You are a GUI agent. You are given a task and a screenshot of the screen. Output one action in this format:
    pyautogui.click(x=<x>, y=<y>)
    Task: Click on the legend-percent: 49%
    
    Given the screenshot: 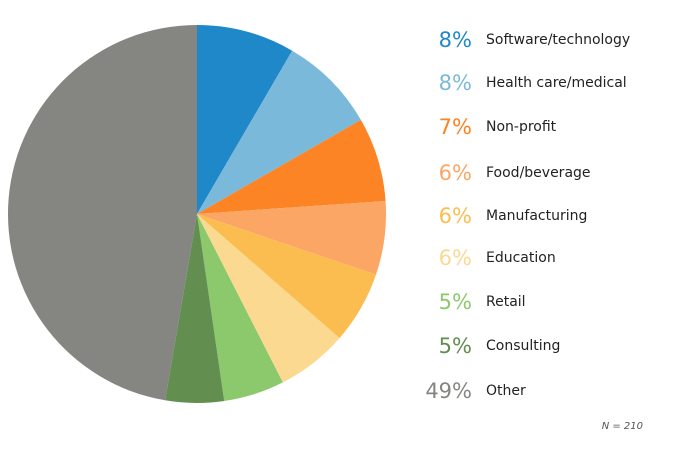 What is the action you would take?
    pyautogui.click(x=448, y=391)
    